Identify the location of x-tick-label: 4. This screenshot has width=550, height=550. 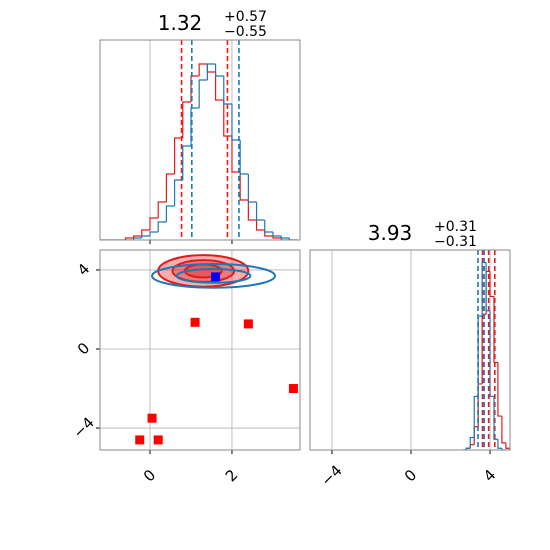
(489, 475).